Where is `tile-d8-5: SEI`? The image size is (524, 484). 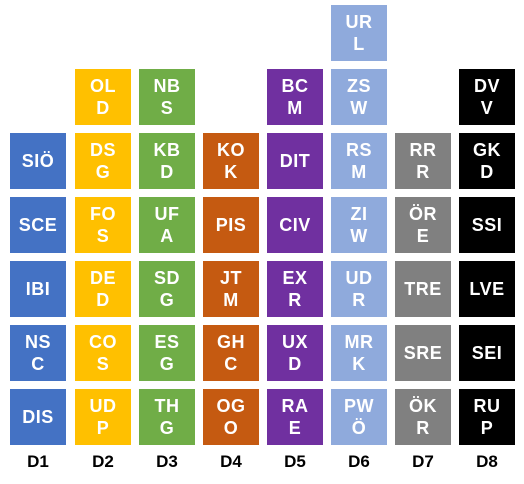 tile-d8-5: SEI is located at coordinates (487, 353).